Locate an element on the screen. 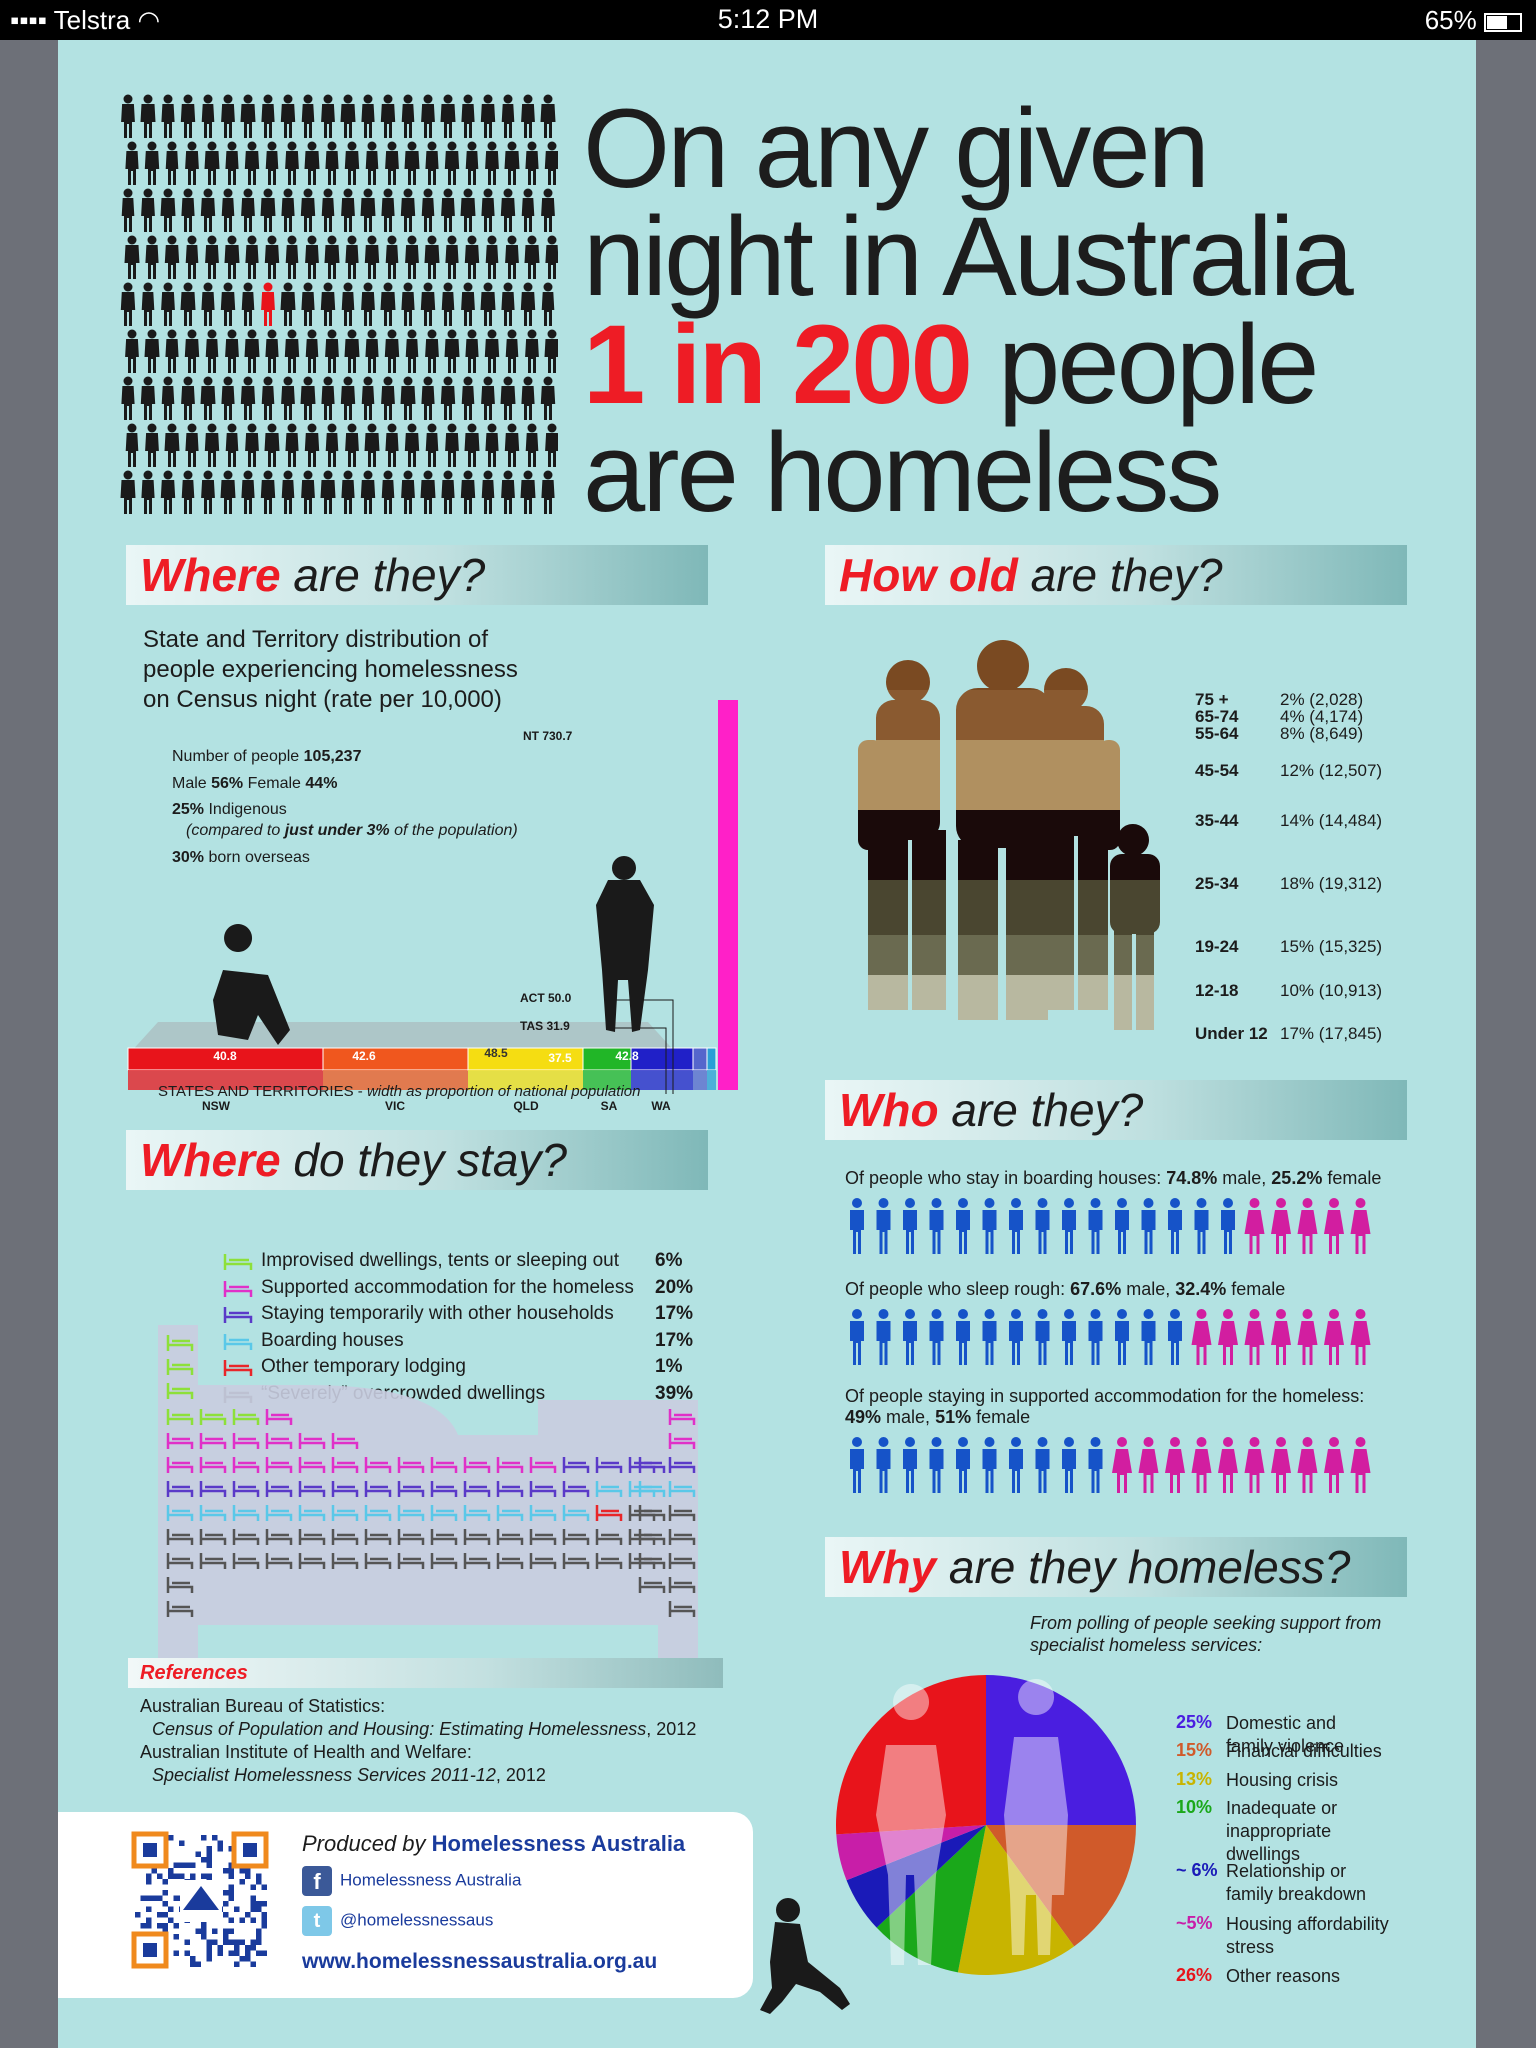 This screenshot has width=1536, height=2048. who-mid: male, is located at coordinates (1244, 1178).